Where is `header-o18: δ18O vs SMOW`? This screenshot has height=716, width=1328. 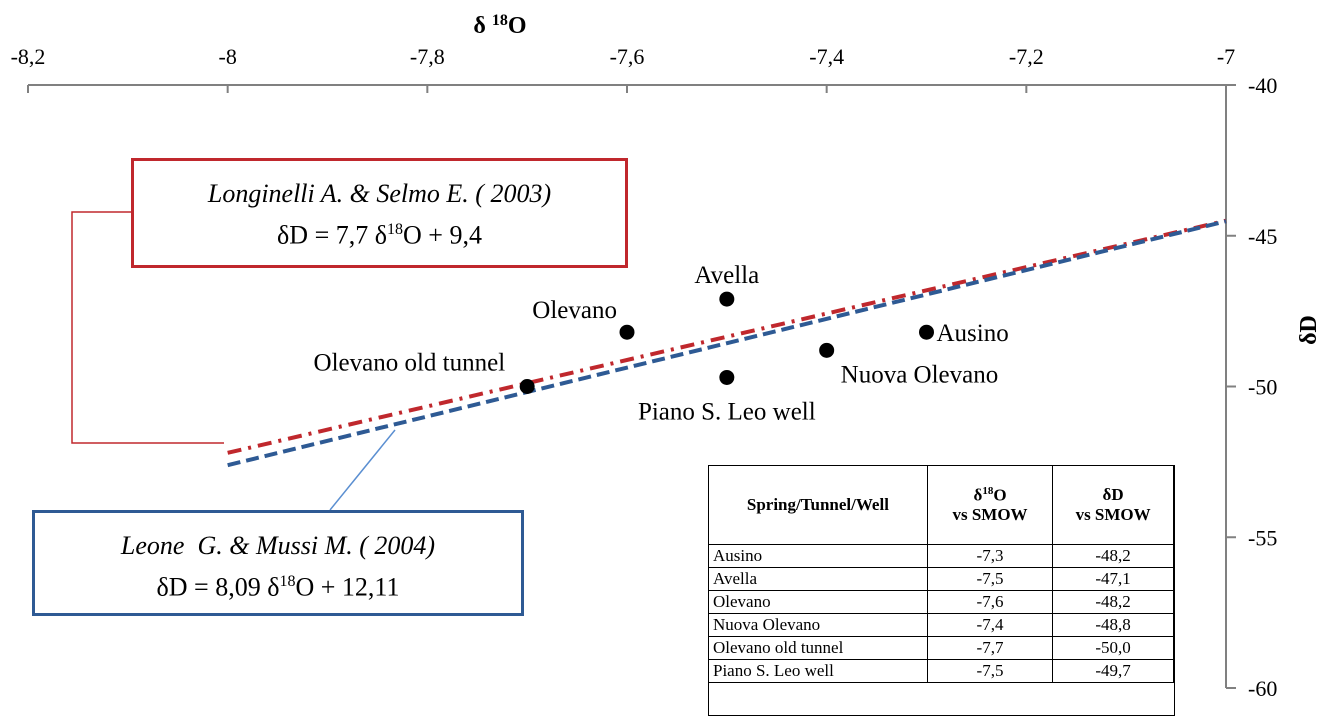
header-o18: δ18O vs SMOW is located at coordinates (990, 505).